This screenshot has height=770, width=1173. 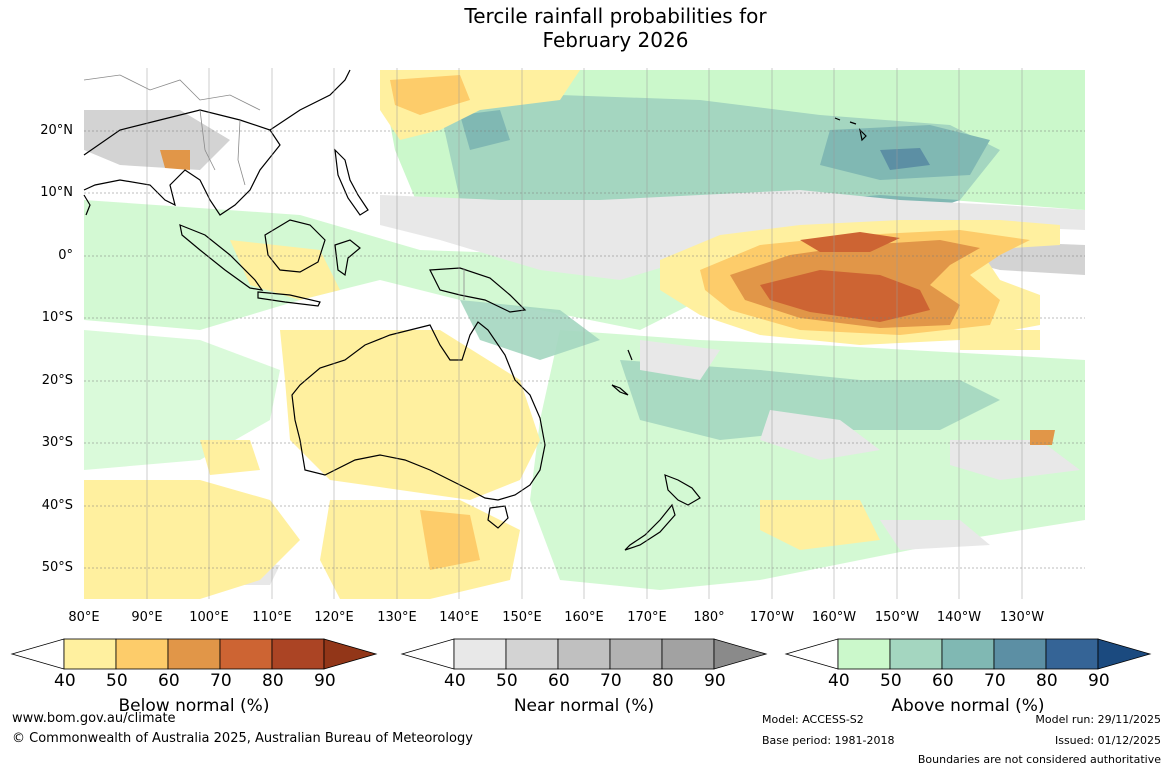 What do you see at coordinates (811, 654) in the screenshot?
I see `above-normal-swatch-under` at bounding box center [811, 654].